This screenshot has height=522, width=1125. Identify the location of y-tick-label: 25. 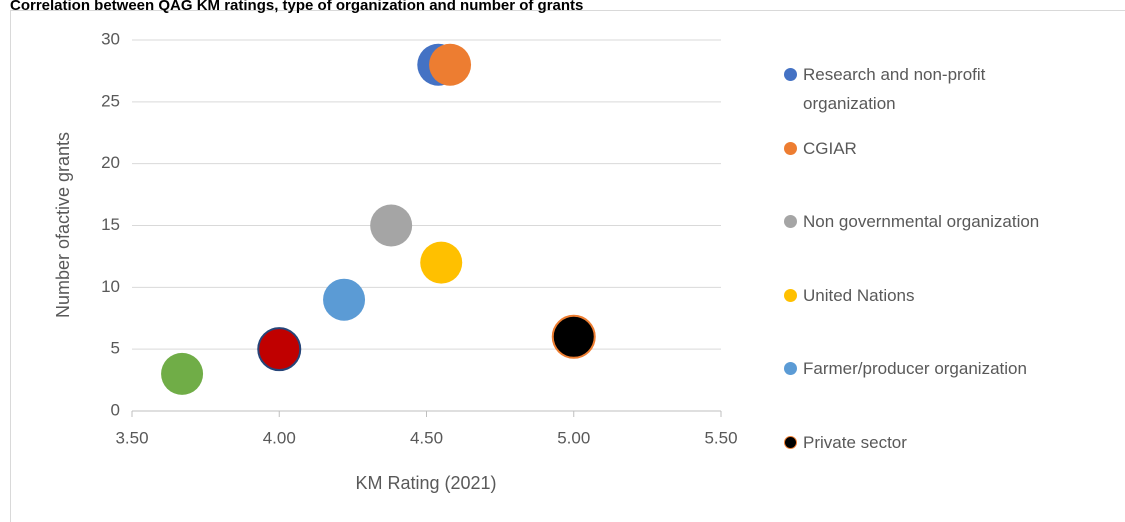
(110, 100).